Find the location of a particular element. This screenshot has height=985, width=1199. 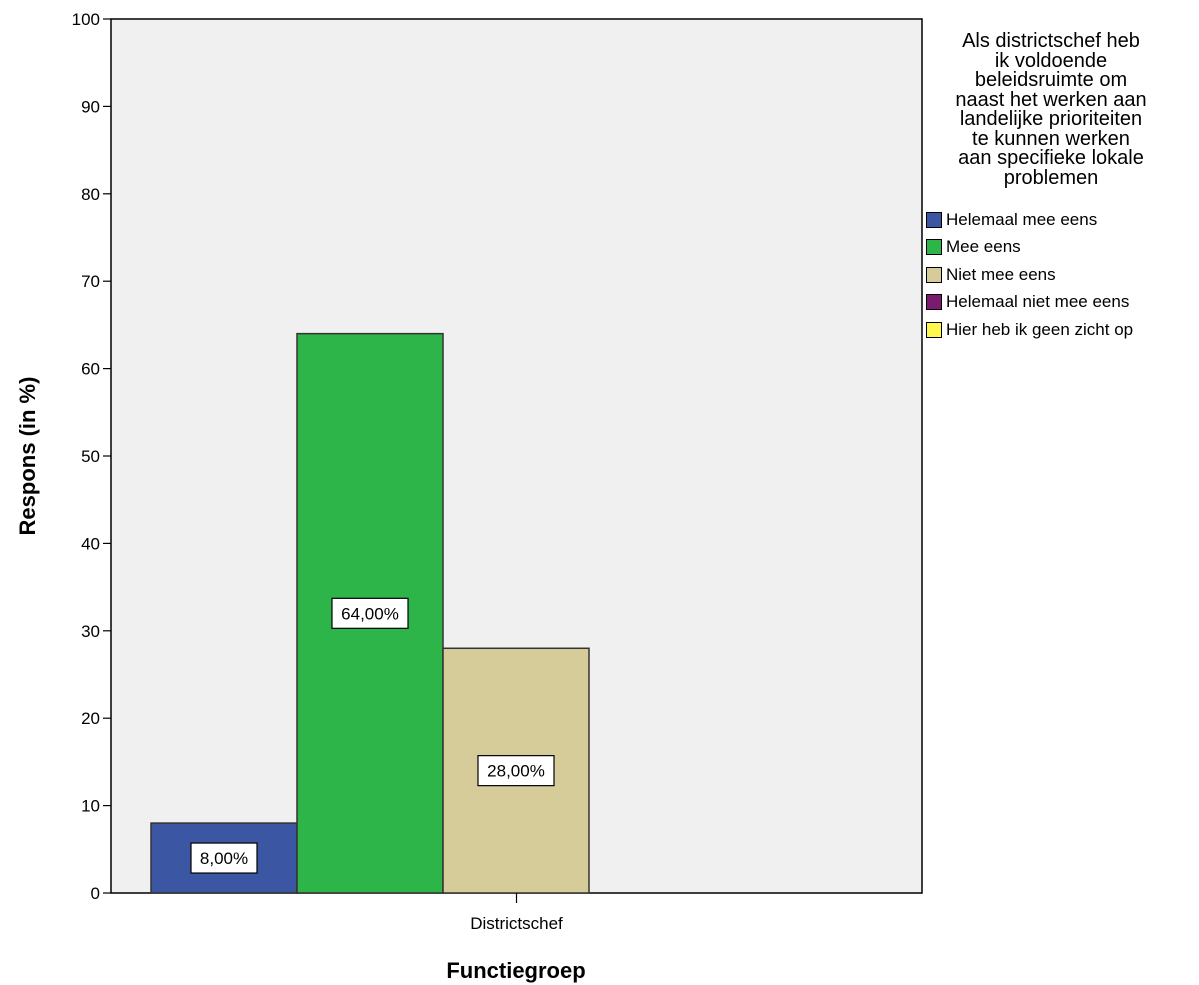

legend-item: Helemaal mee eens is located at coordinates (1061, 220).